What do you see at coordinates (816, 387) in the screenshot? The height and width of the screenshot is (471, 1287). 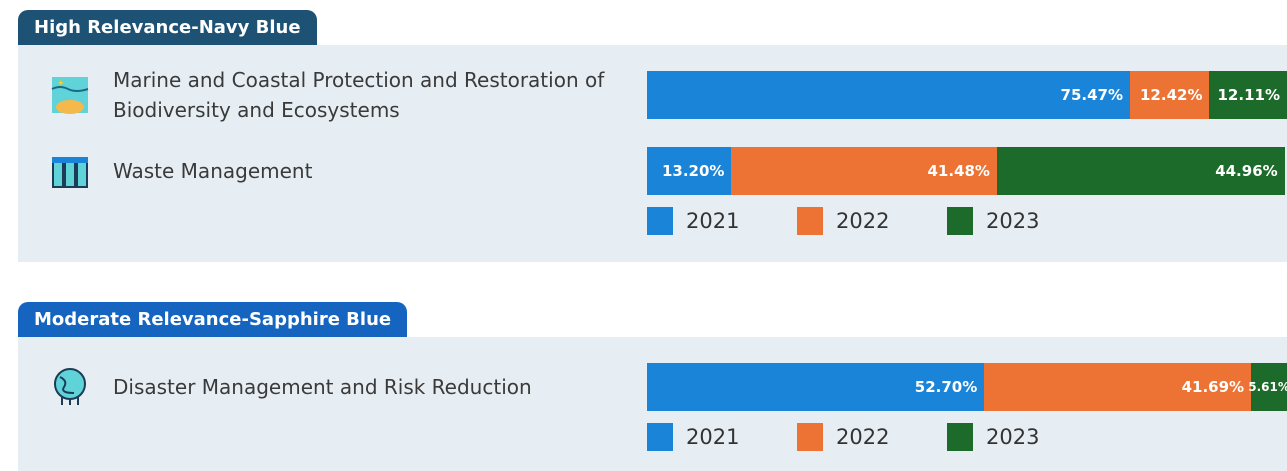 I see `bar-segment: 52.70%` at bounding box center [816, 387].